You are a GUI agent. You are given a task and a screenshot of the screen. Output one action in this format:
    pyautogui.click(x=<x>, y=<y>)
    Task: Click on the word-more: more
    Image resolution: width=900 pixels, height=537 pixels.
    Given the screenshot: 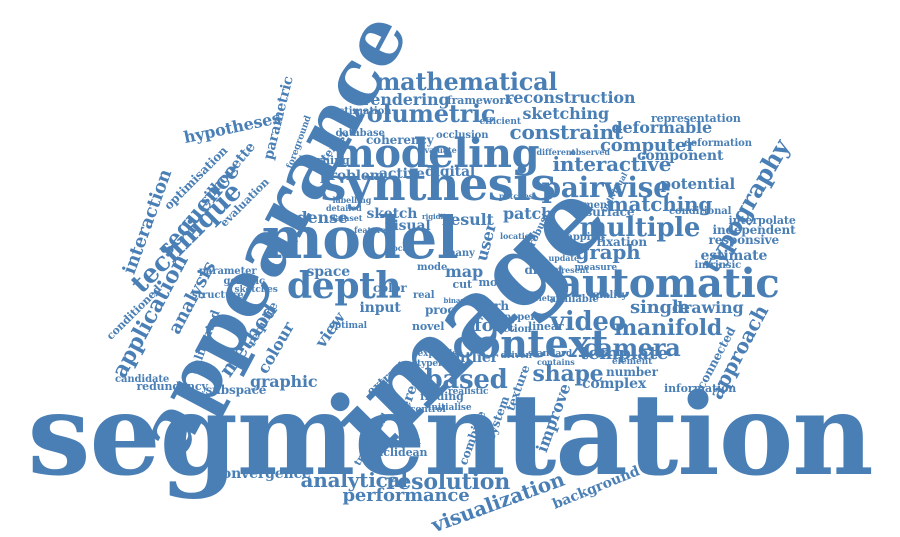 What is the action you would take?
    pyautogui.click(x=494, y=282)
    